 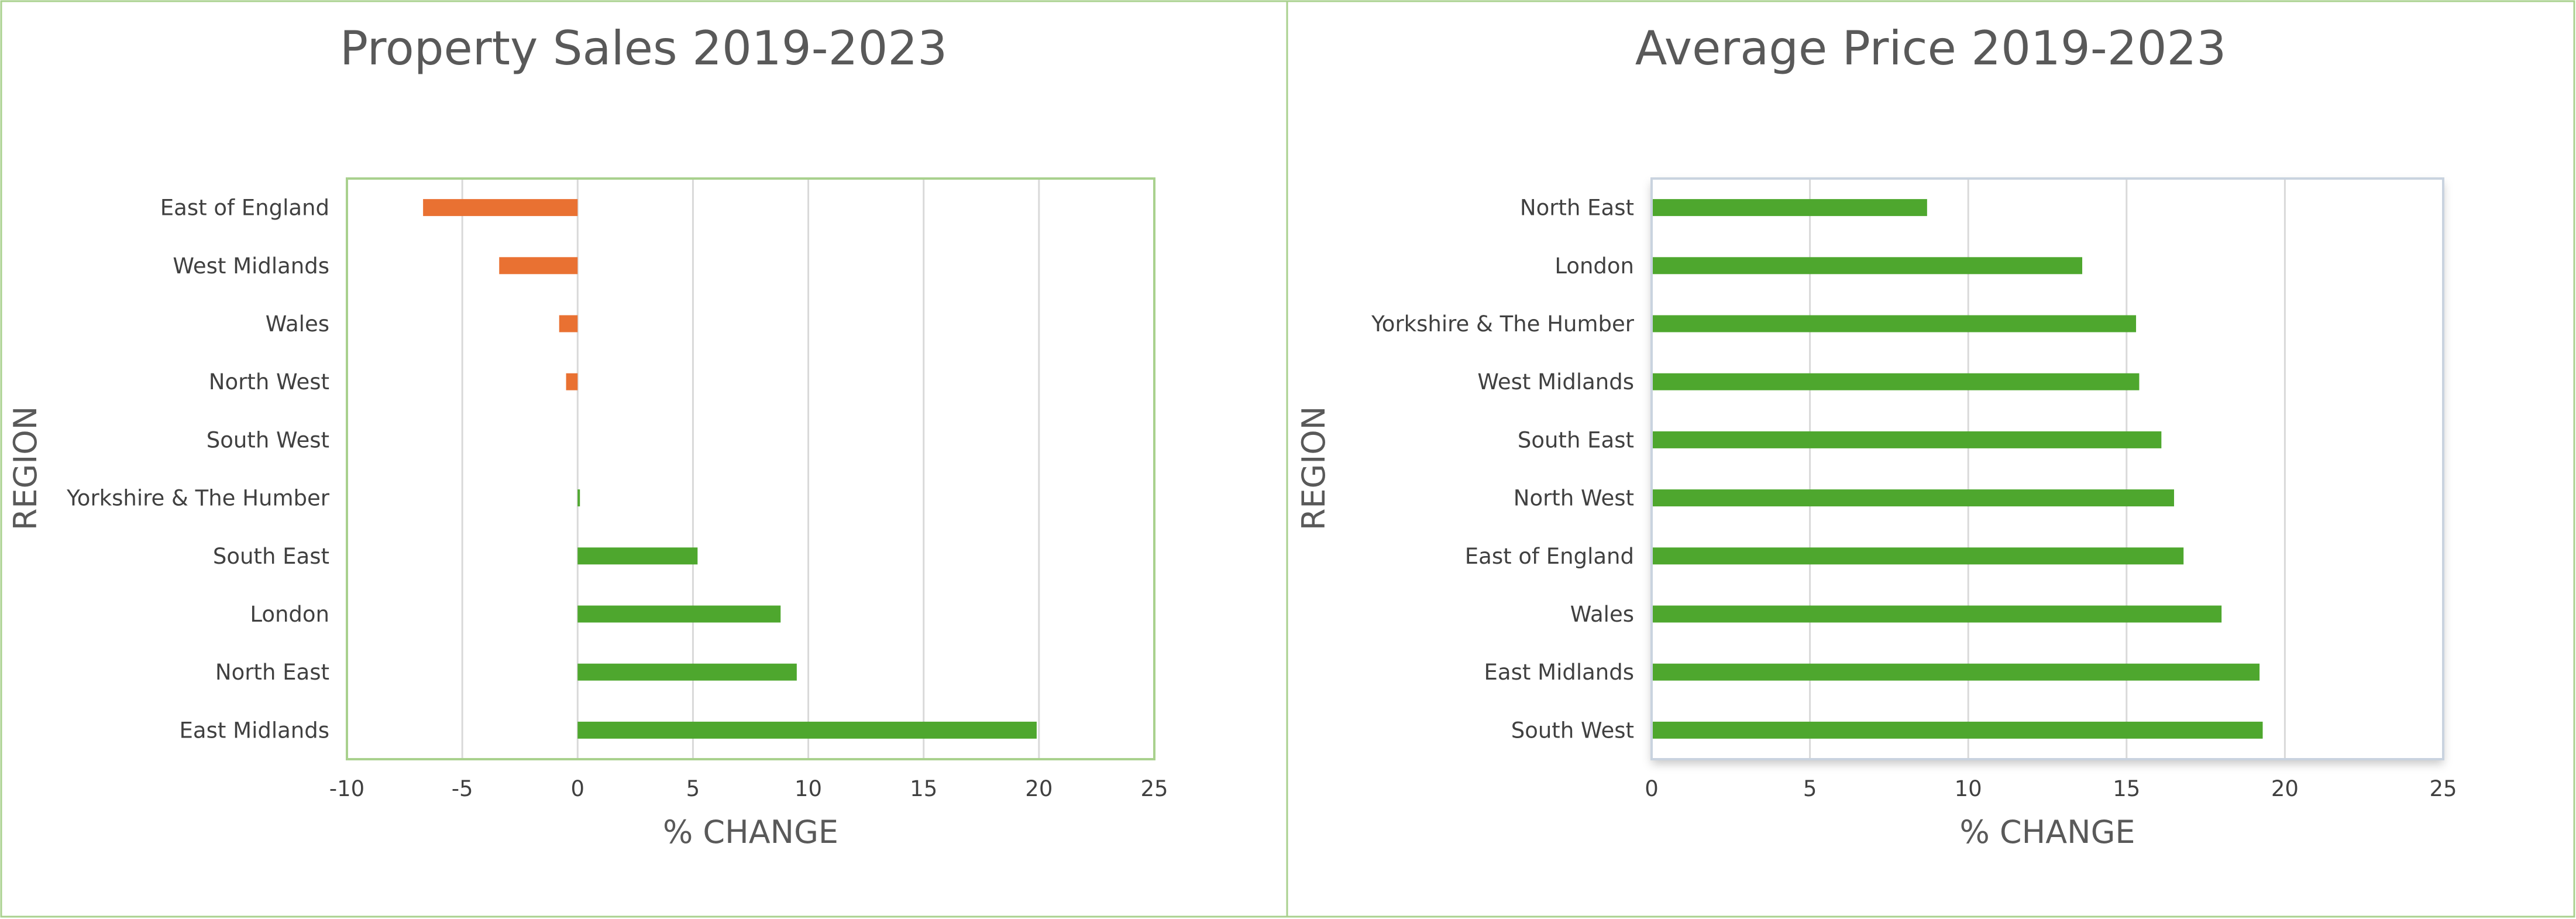 I want to click on x-tick-label: -5, so click(x=463, y=788).